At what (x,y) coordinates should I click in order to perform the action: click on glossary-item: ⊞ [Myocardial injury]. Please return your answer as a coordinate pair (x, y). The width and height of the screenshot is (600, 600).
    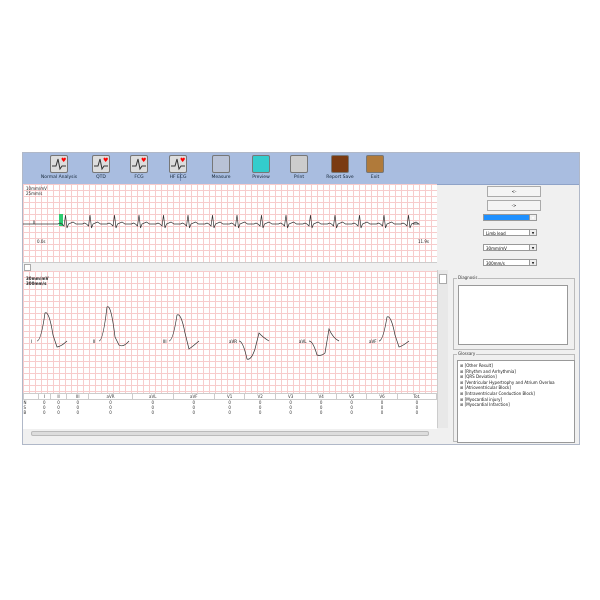
    Looking at the image, I should click on (516, 400).